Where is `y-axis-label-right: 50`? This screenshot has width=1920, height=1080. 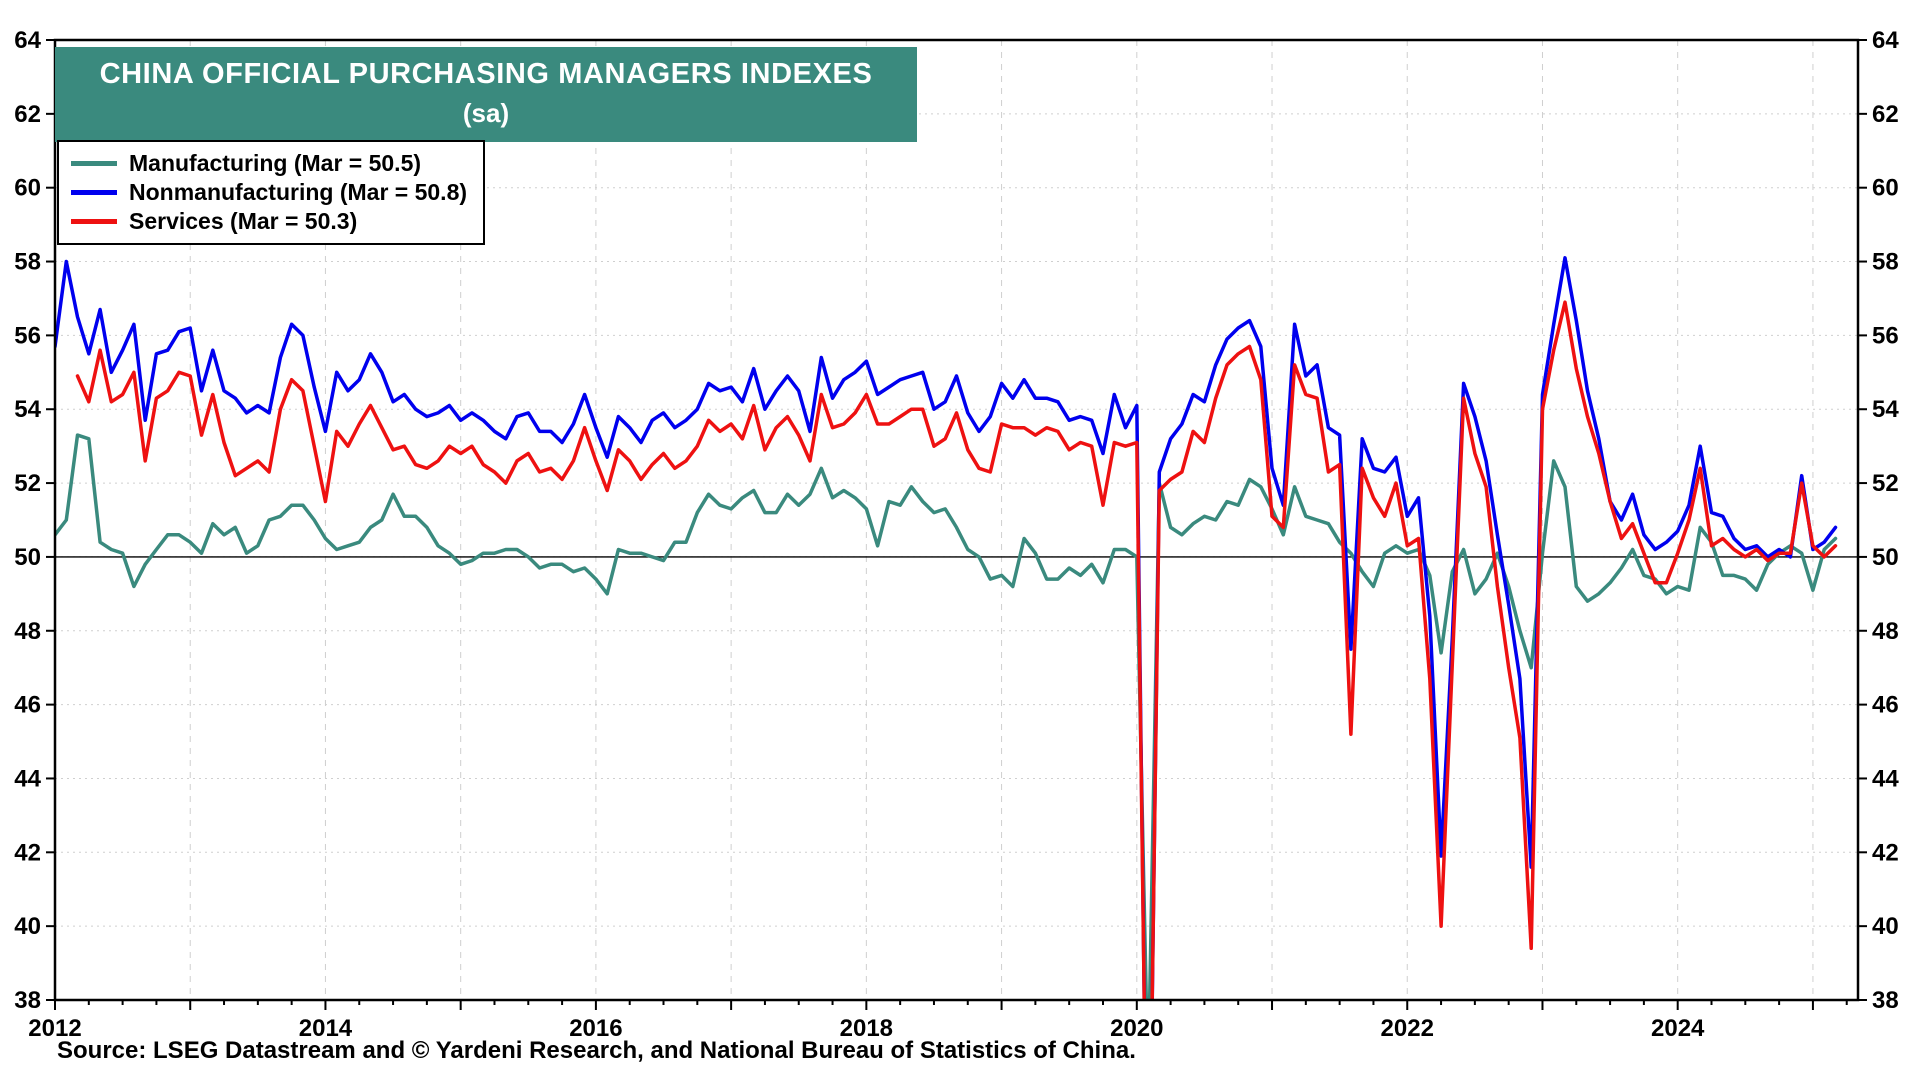
y-axis-label-right: 50 is located at coordinates (1885, 557).